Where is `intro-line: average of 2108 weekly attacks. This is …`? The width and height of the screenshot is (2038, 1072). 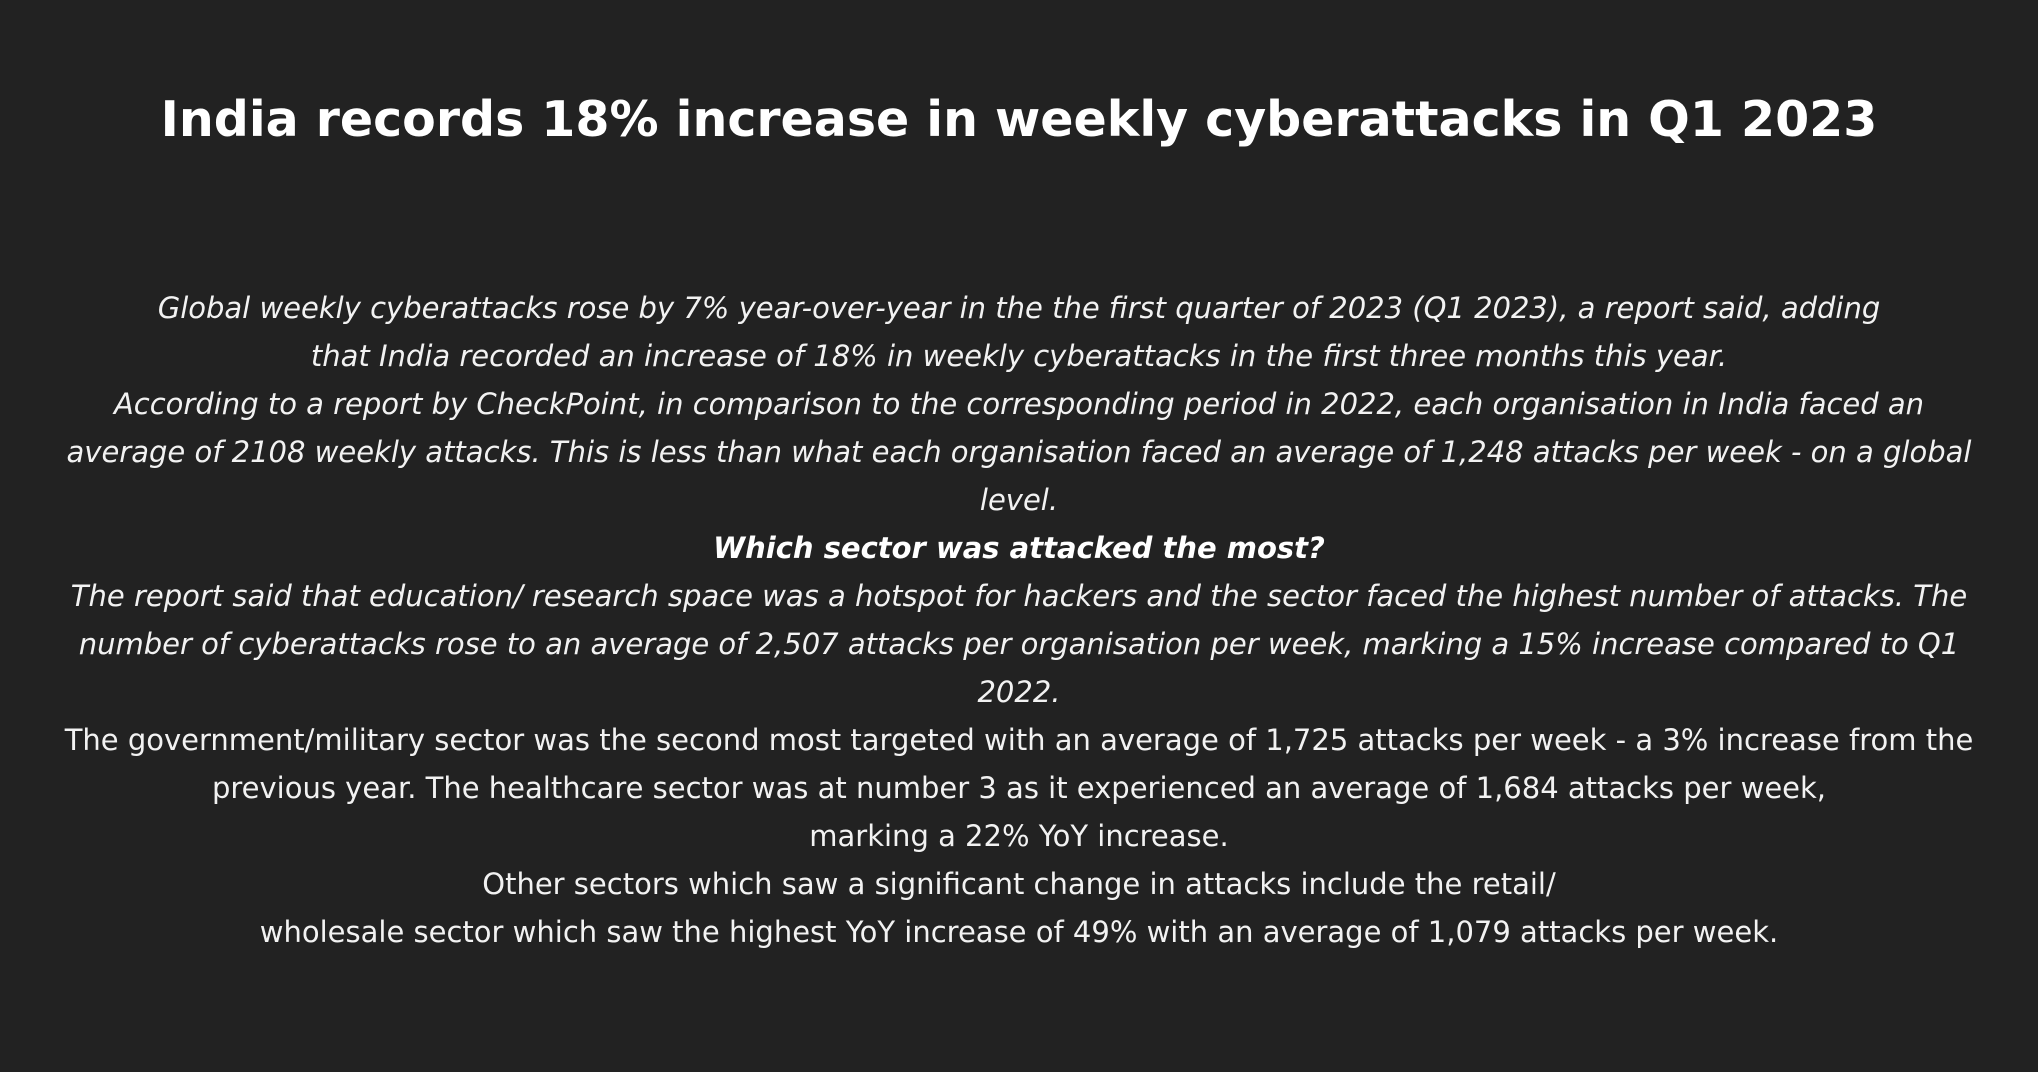
intro-line: average of 2108 weekly attacks. This is … is located at coordinates (1019, 452).